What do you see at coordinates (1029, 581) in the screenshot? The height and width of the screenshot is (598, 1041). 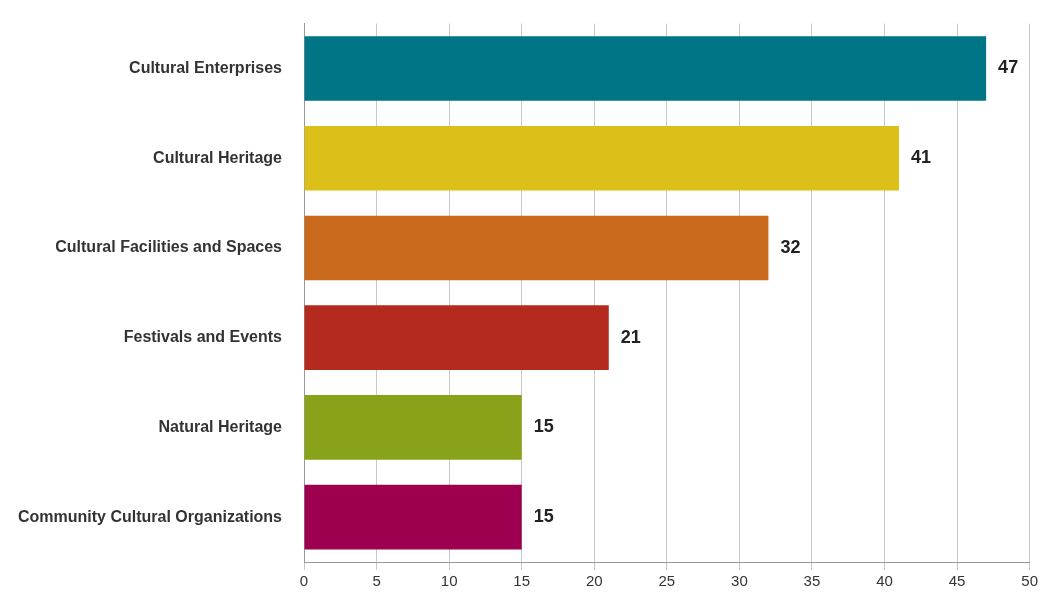 I see `x-tick-label: 50` at bounding box center [1029, 581].